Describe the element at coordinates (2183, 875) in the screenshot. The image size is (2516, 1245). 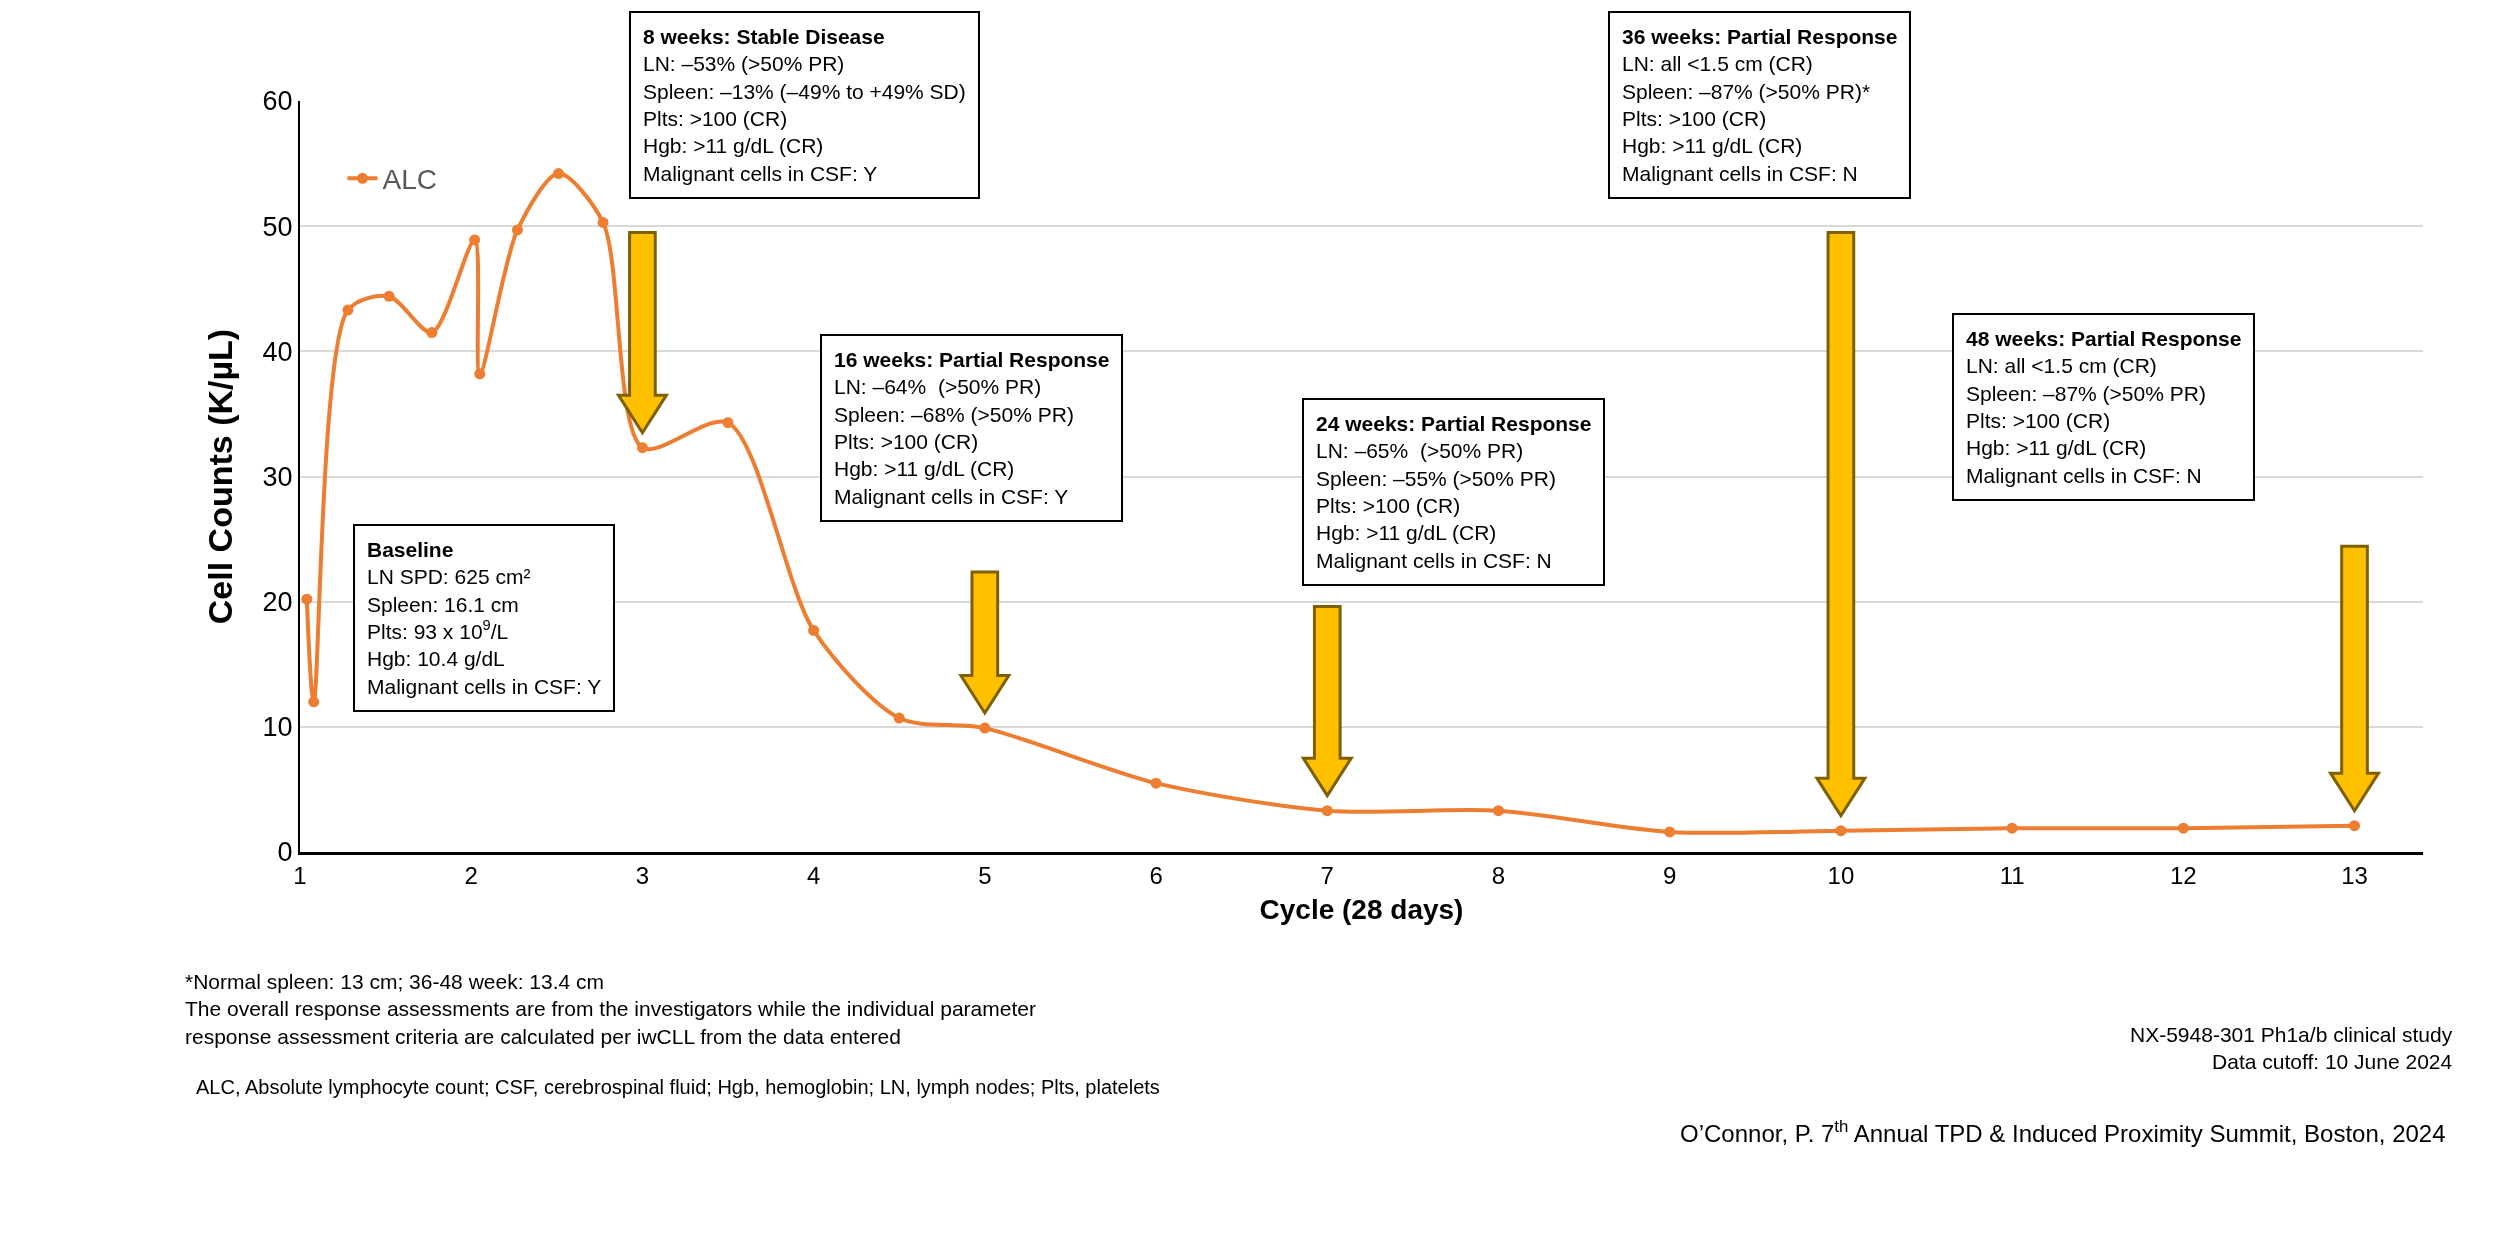
I see `x-tick-label: 12` at that location.